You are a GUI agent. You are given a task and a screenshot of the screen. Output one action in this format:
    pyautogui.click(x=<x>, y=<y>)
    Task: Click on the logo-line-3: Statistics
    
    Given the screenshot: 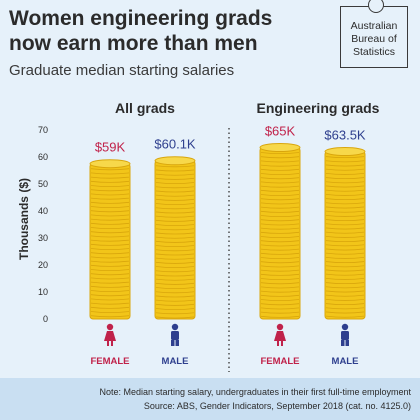 What is the action you would take?
    pyautogui.click(x=373, y=52)
    